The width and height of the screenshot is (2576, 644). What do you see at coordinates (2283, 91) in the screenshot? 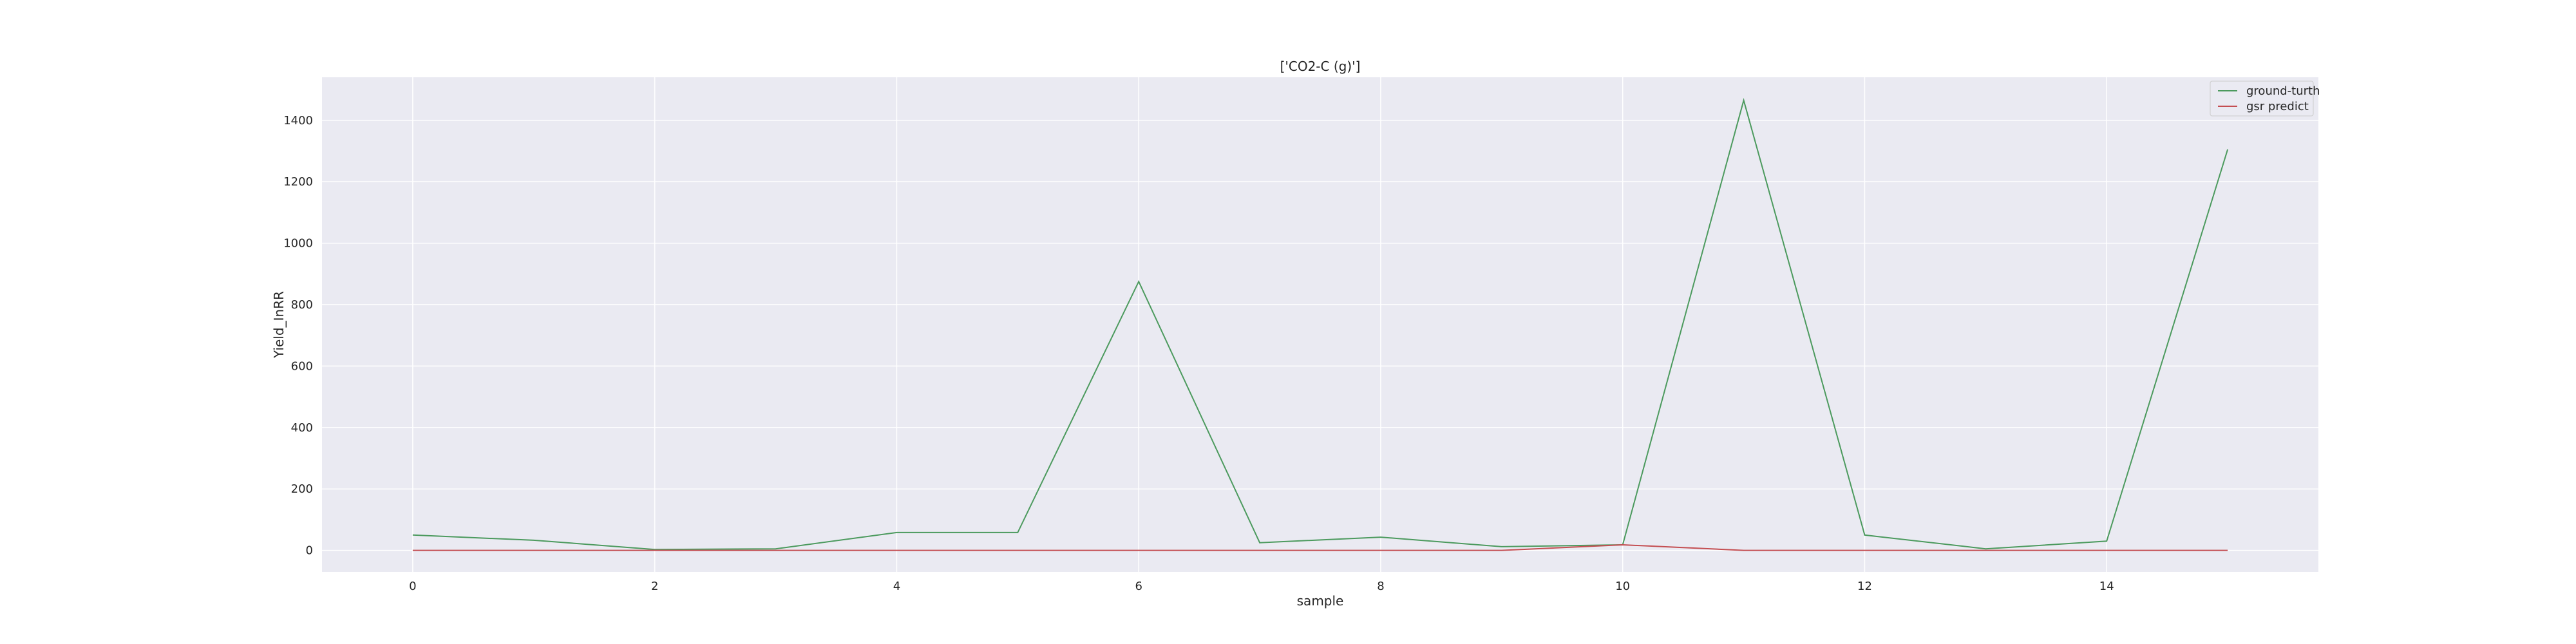
I see `legend-label-ground-turth: ground-turth` at bounding box center [2283, 91].